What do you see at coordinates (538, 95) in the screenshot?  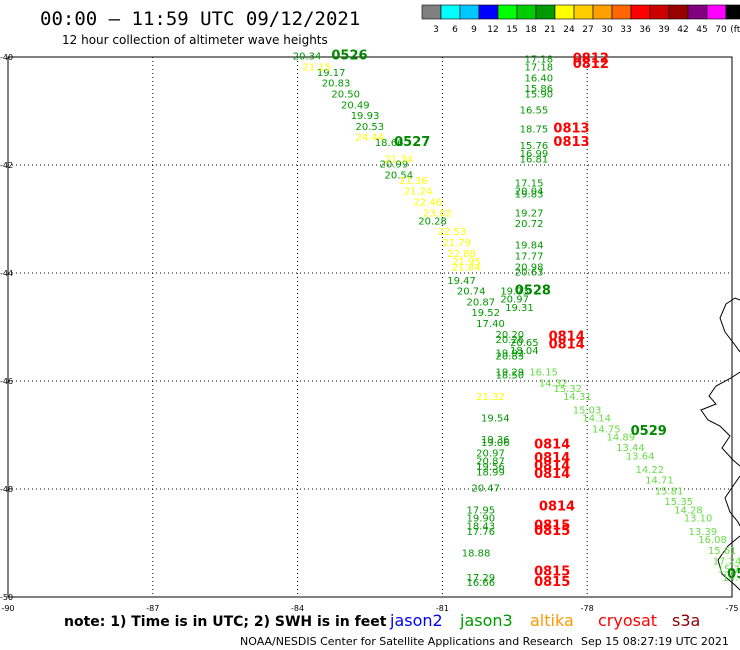 I see `wave-height-value: 15.90` at bounding box center [538, 95].